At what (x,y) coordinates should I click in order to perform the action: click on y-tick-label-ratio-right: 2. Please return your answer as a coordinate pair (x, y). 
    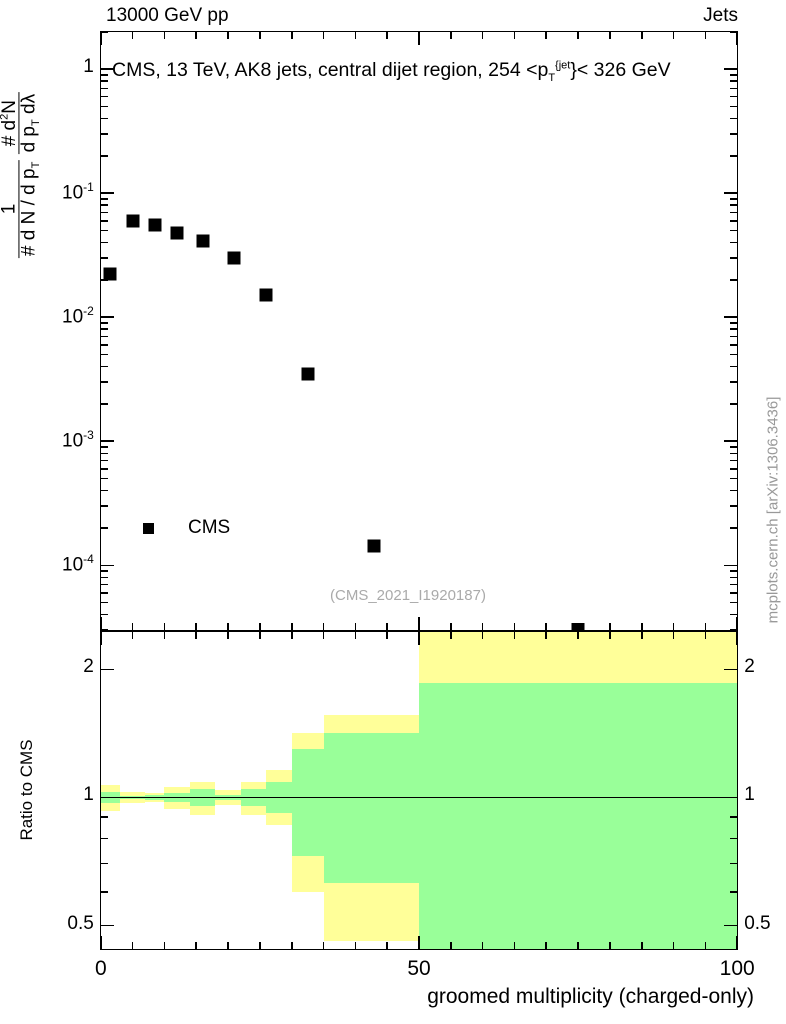
    Looking at the image, I should click on (749, 667).